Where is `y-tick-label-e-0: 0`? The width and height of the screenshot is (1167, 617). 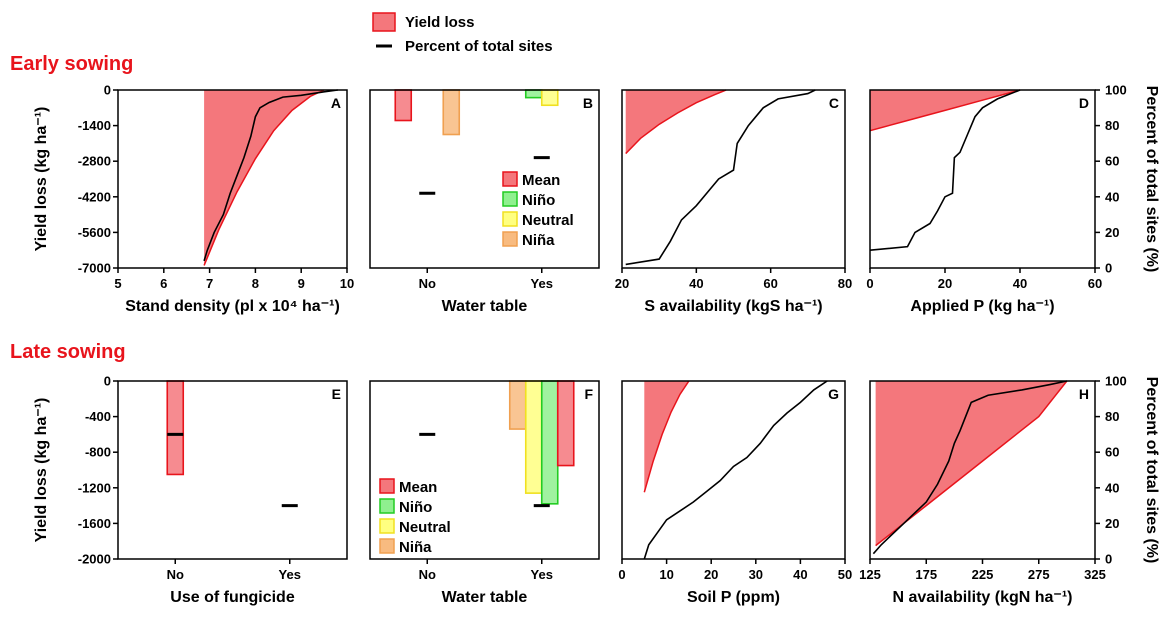 y-tick-label-e-0: 0 is located at coordinates (107, 381).